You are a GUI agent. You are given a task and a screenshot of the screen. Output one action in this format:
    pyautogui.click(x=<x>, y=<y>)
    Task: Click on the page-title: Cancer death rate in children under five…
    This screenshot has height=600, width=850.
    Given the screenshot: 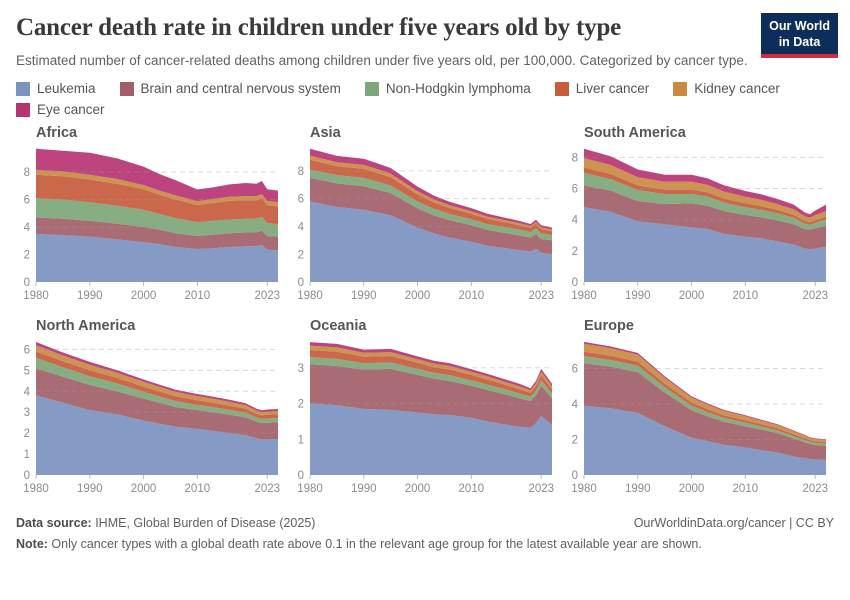 What is the action you would take?
    pyautogui.click(x=319, y=27)
    